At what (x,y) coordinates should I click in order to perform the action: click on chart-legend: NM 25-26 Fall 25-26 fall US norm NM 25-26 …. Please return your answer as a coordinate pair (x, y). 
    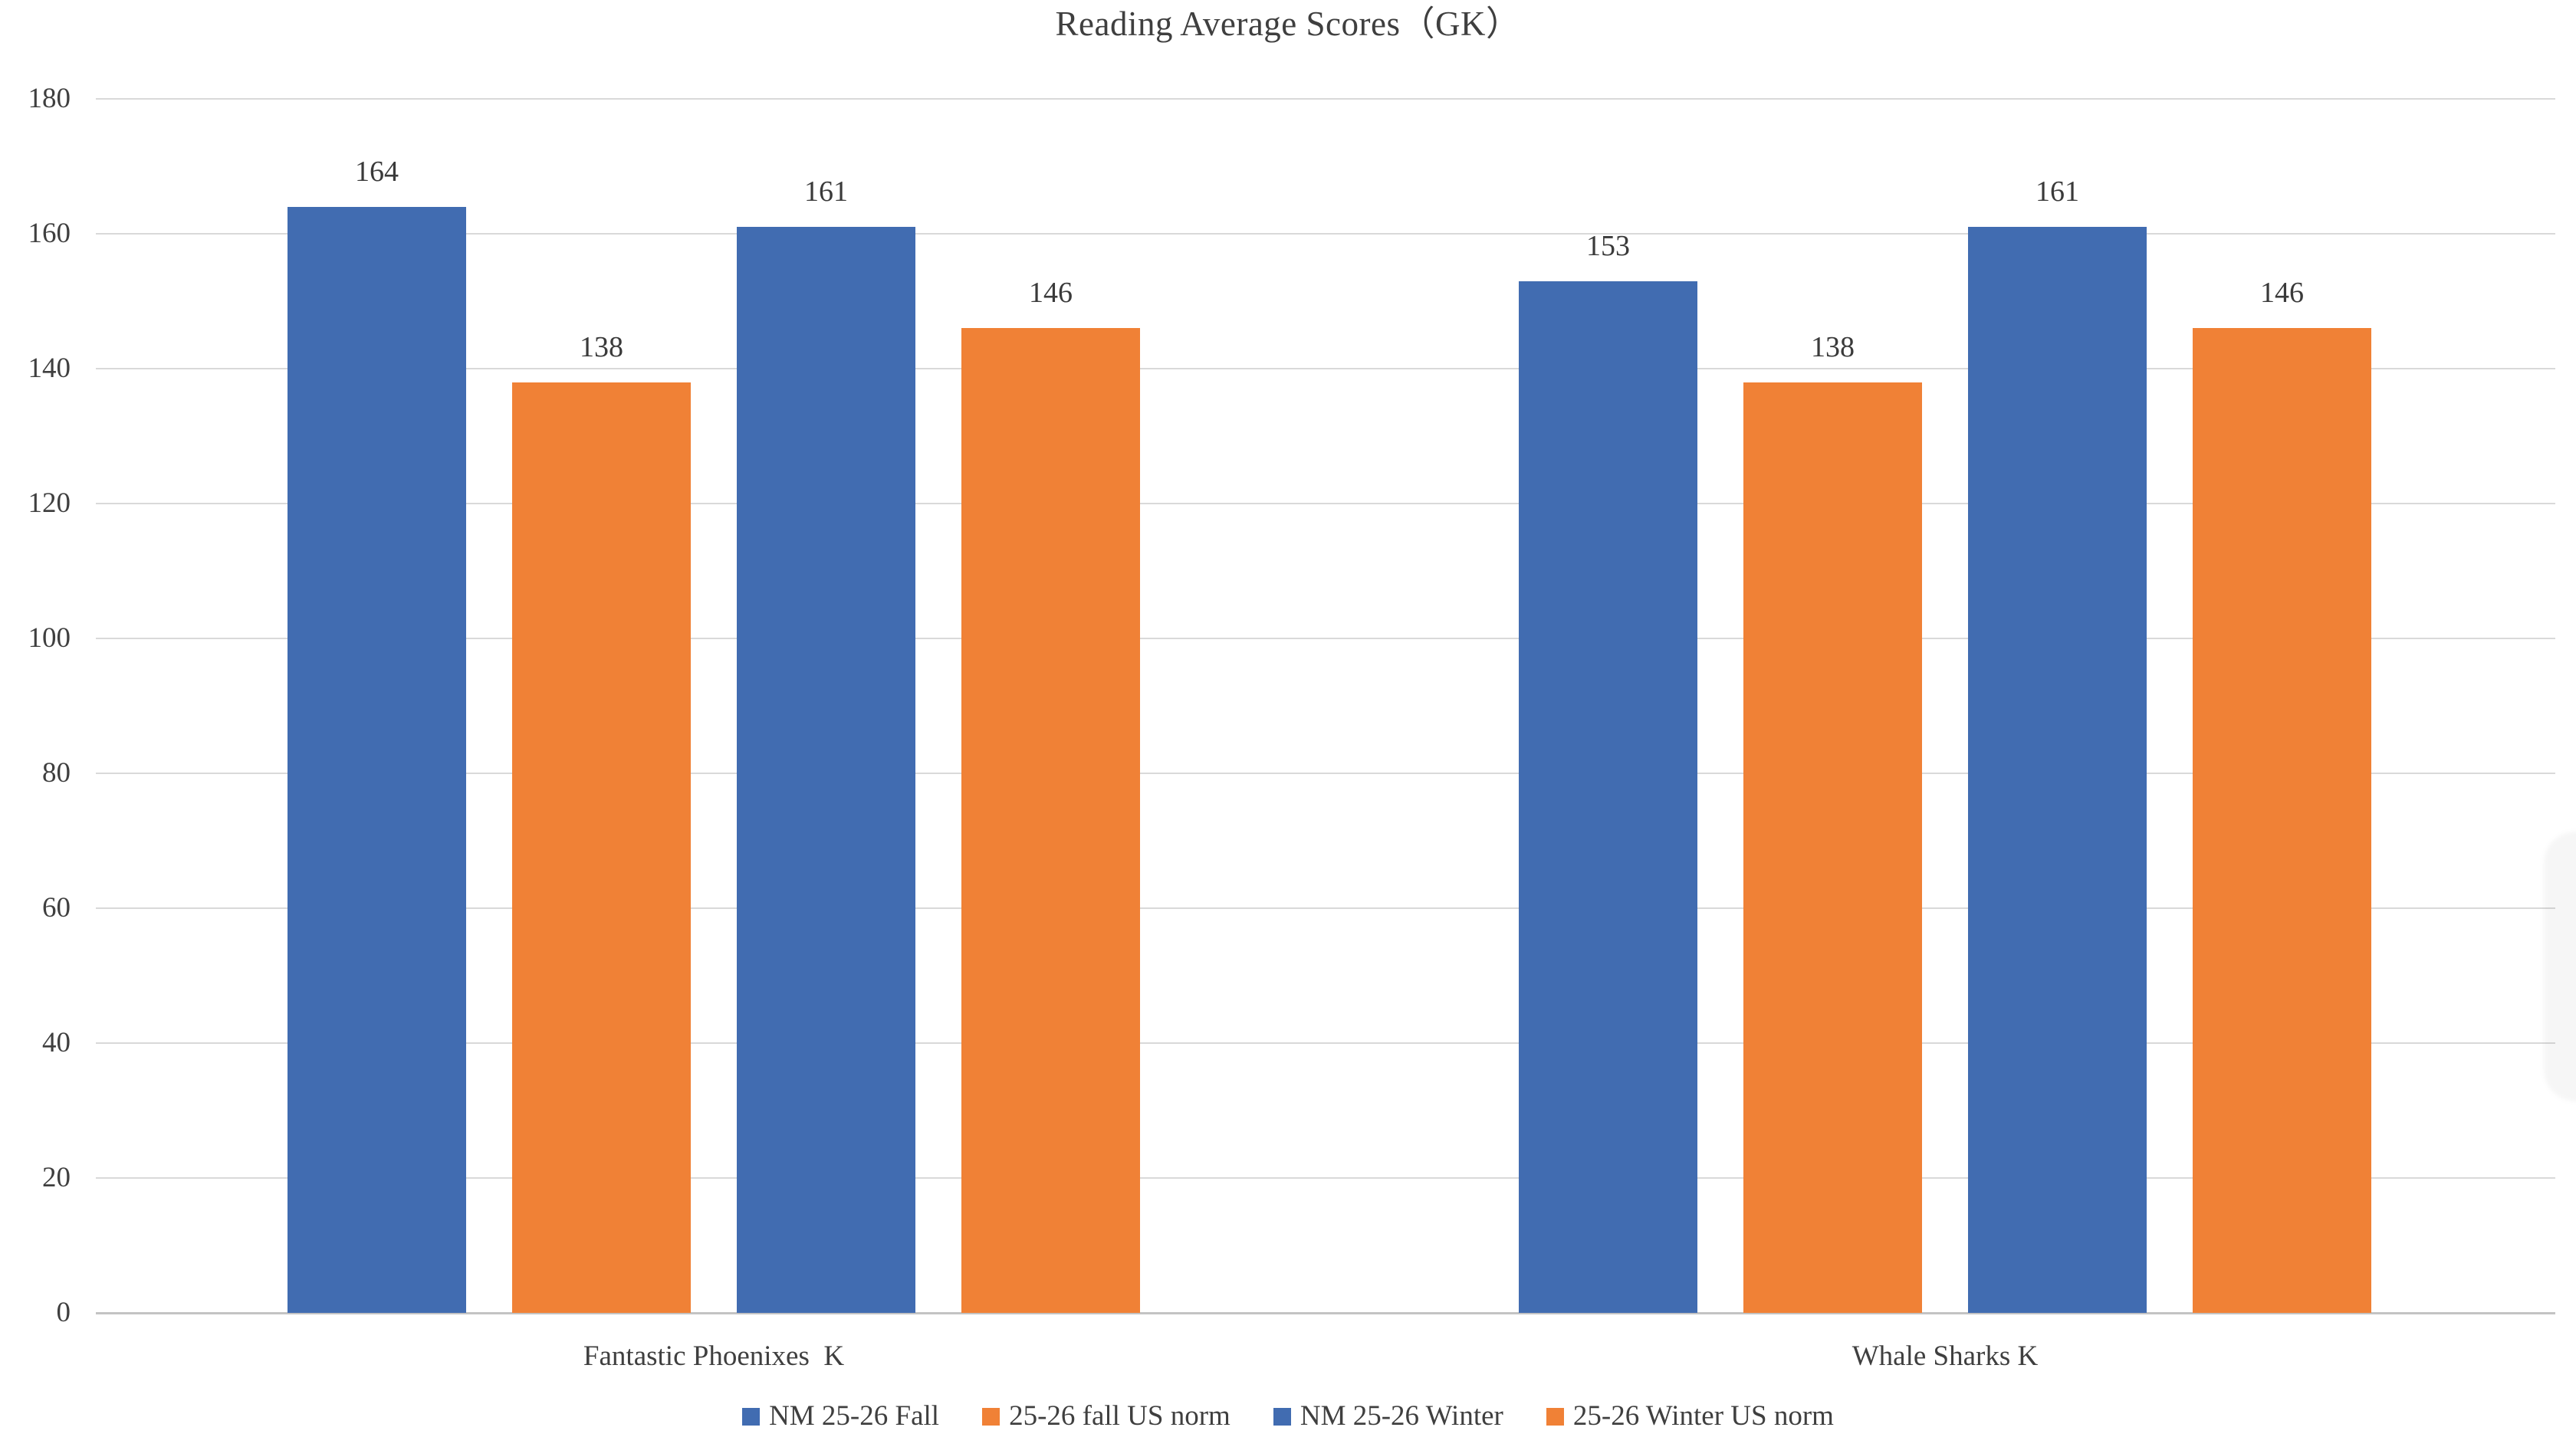
    Looking at the image, I should click on (1288, 1416).